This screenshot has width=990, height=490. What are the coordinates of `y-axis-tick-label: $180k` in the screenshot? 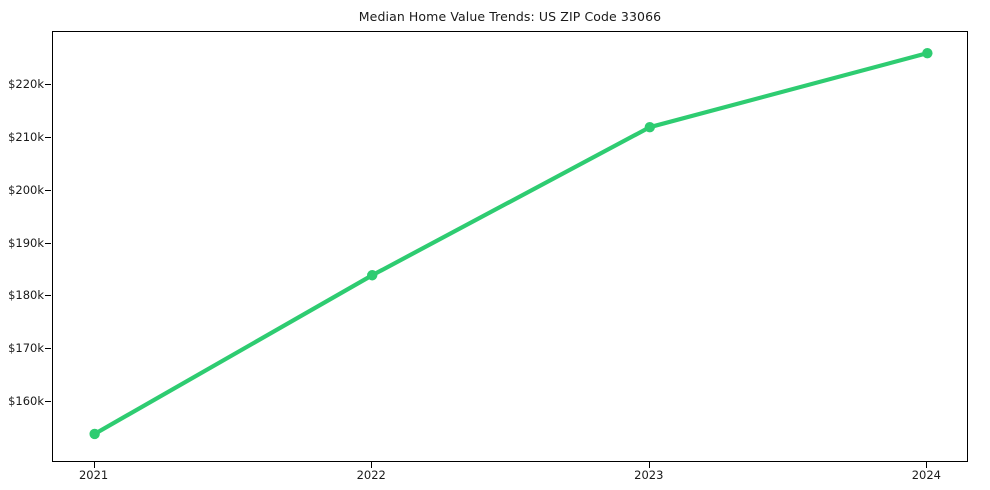 It's located at (26, 295).